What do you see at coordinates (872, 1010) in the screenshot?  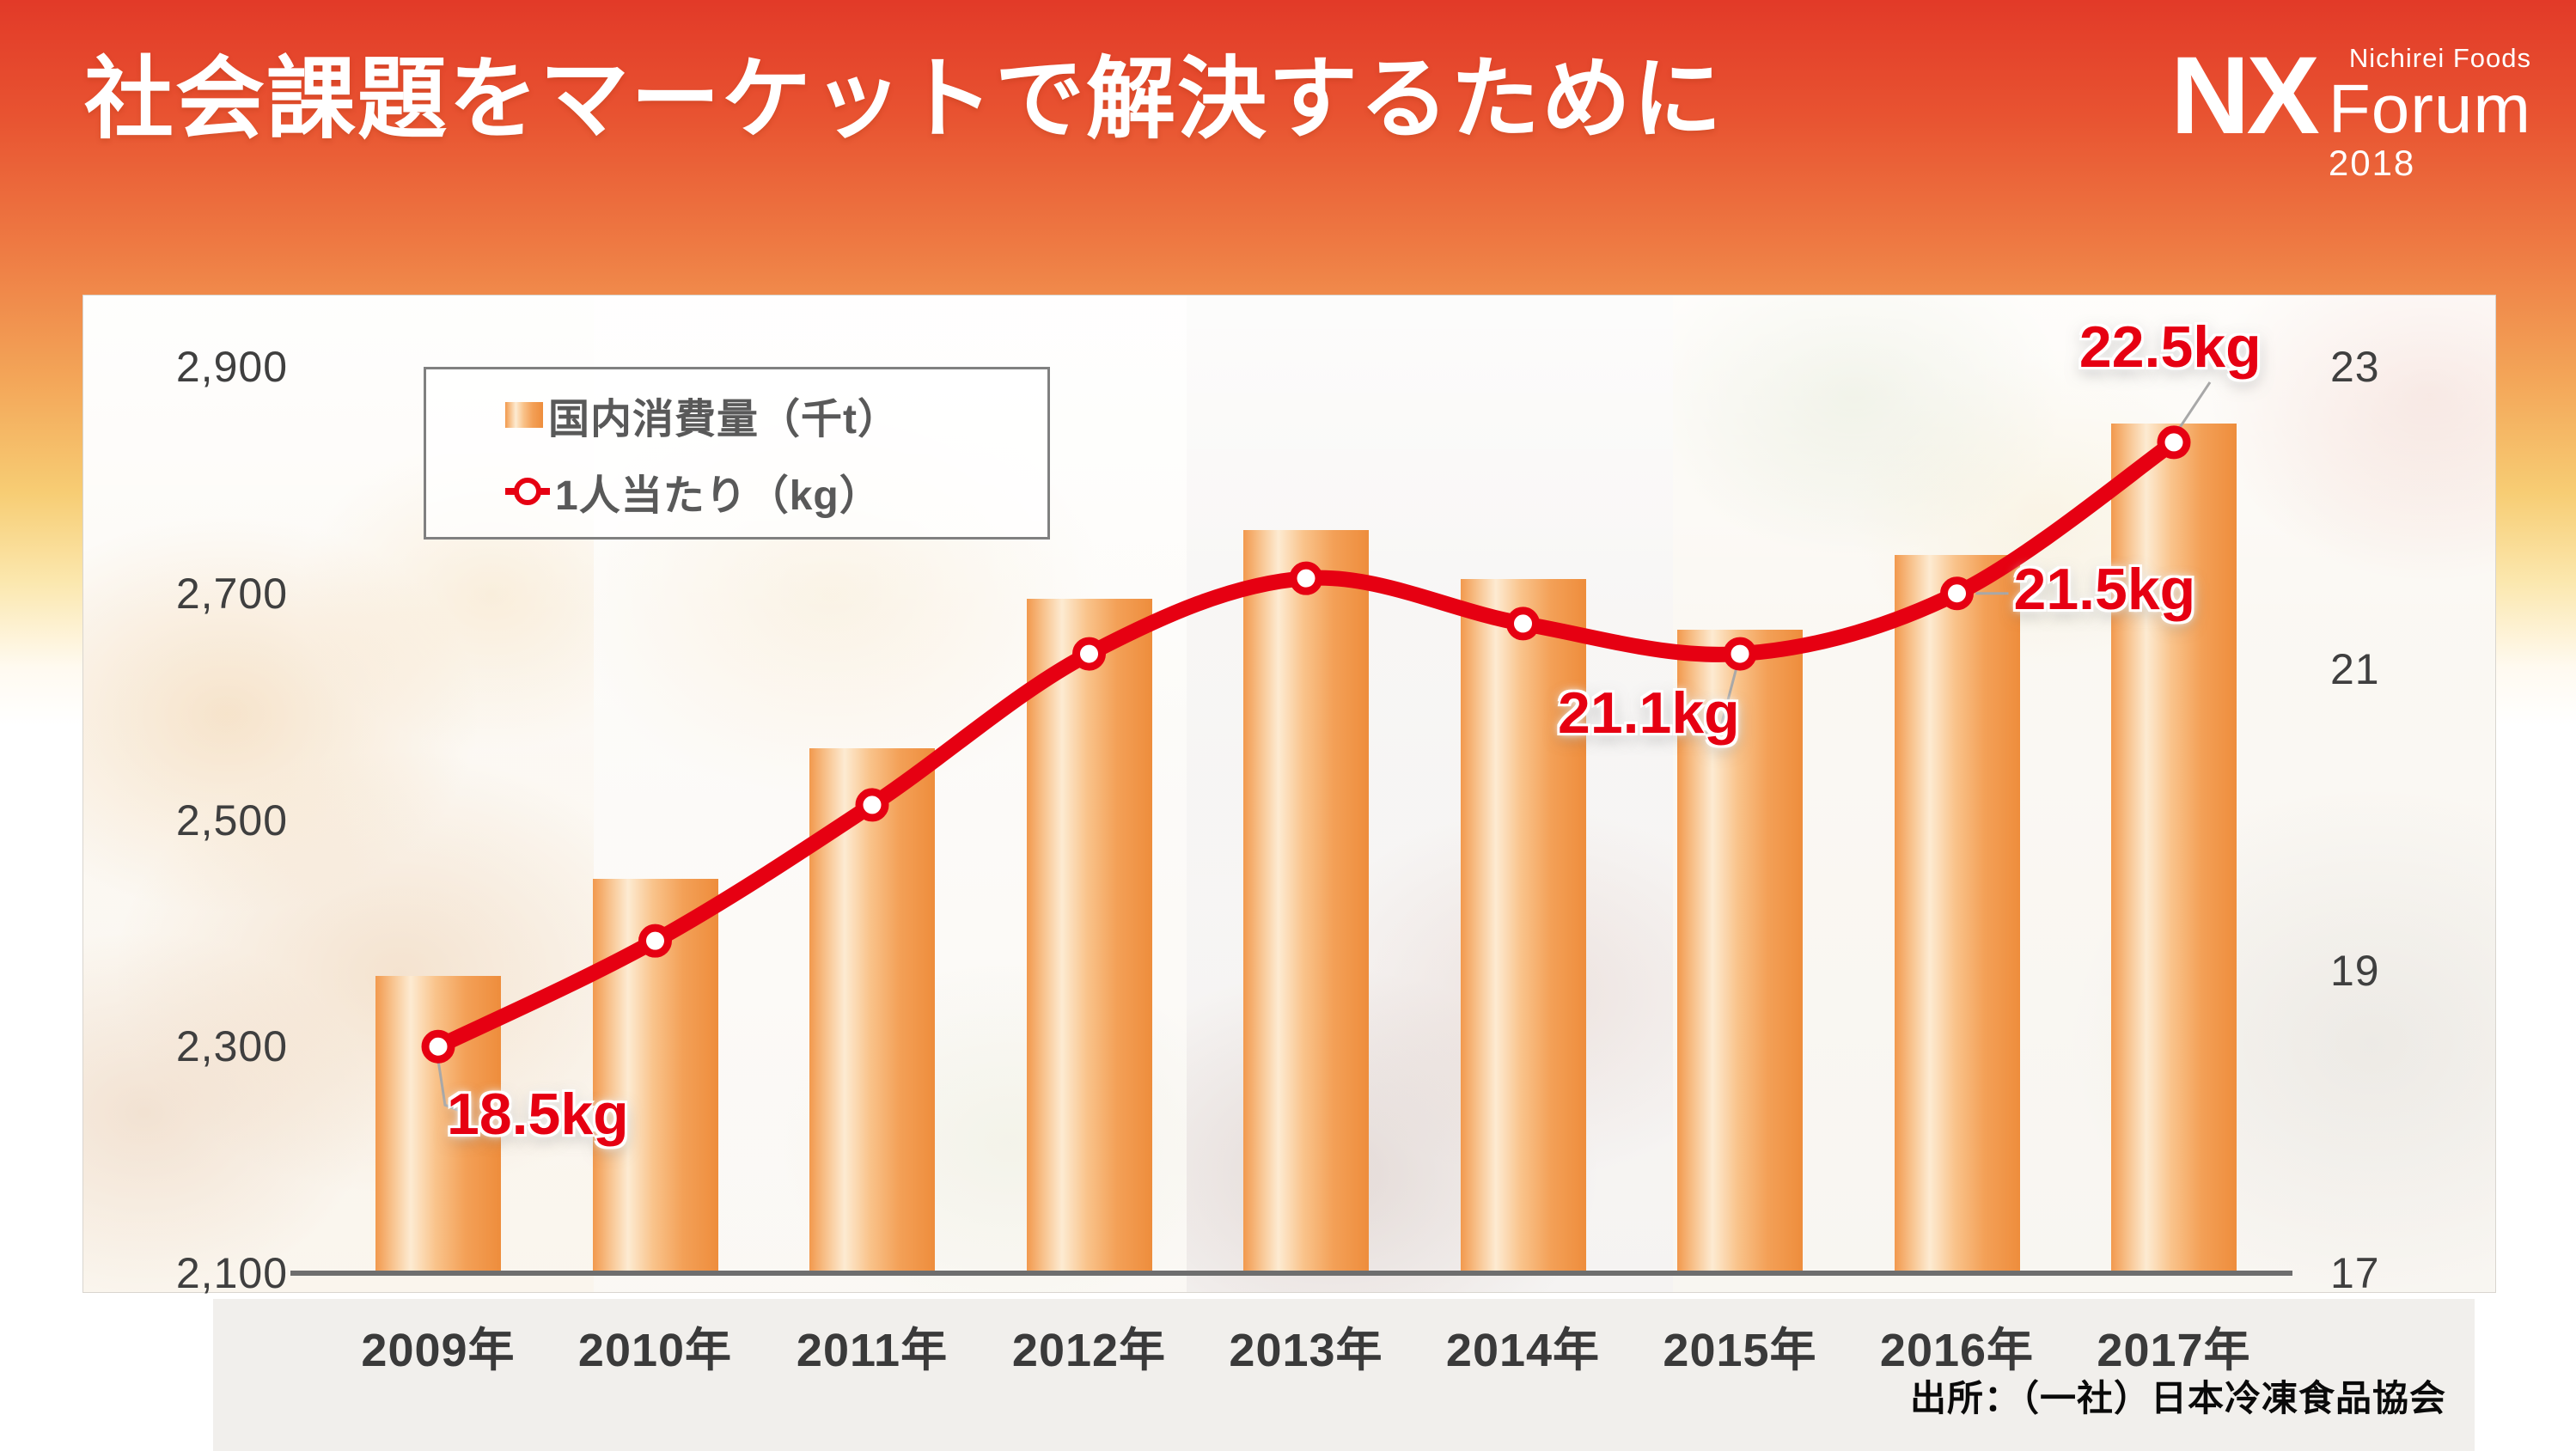 I see `bar-2011年` at bounding box center [872, 1010].